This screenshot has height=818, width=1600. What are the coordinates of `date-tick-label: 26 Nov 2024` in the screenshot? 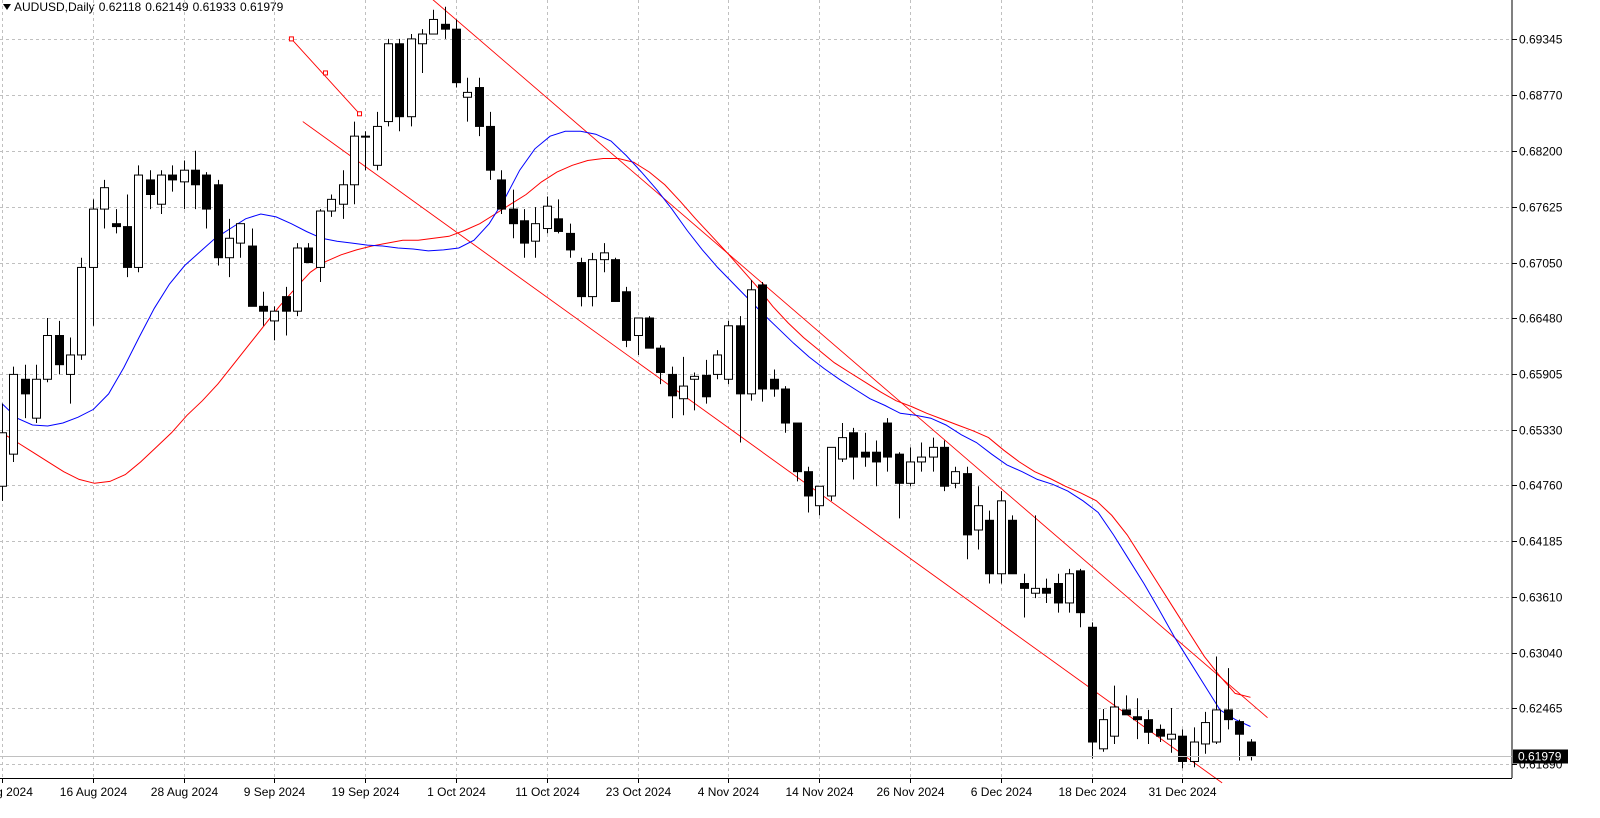 It's located at (910, 792).